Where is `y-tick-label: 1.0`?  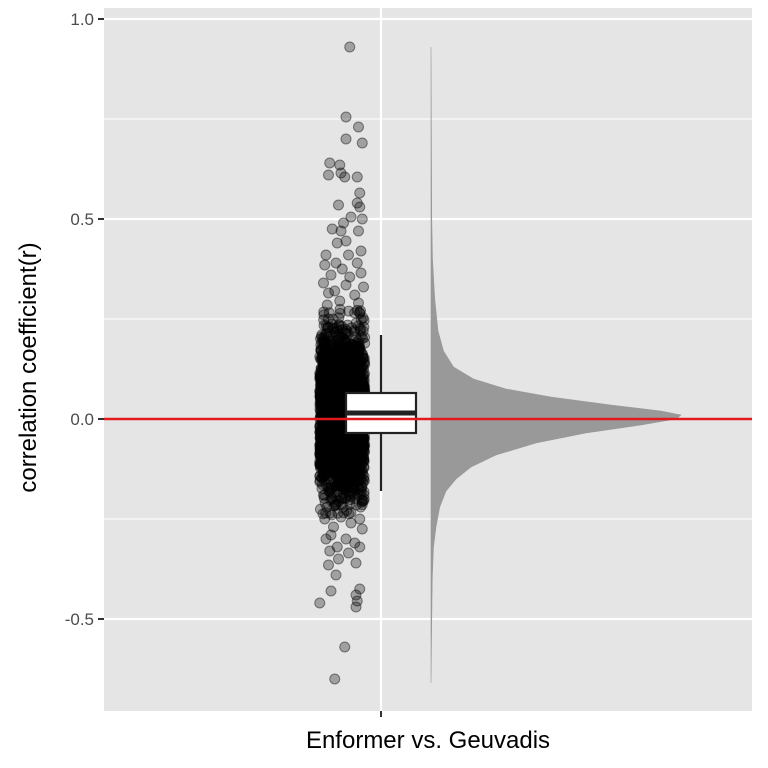 y-tick-label: 1.0 is located at coordinates (82, 19).